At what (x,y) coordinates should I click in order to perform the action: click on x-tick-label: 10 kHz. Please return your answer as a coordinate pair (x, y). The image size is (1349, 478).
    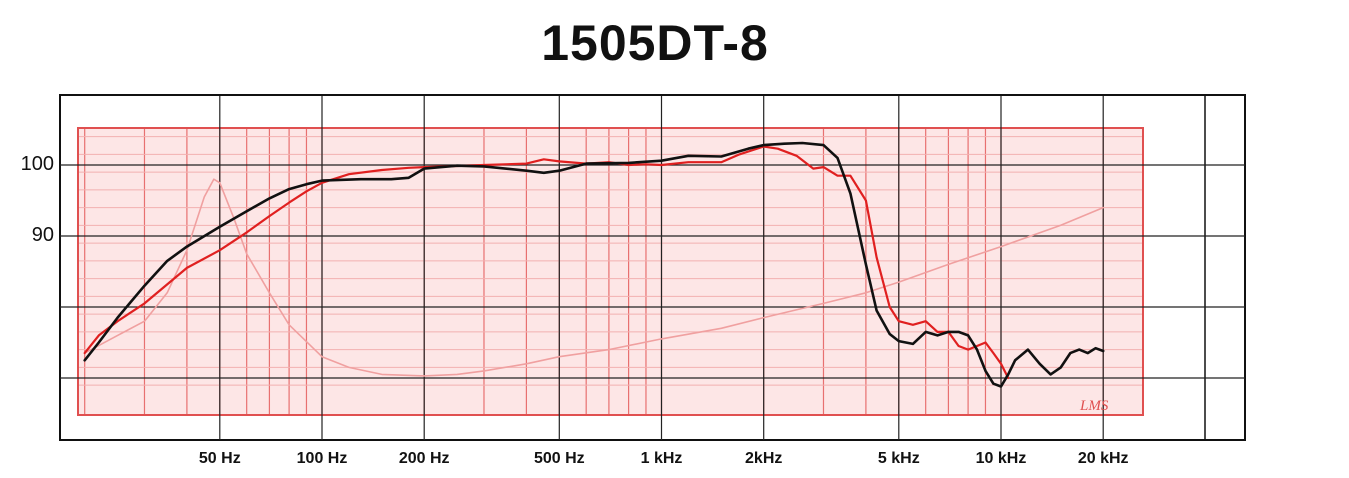
    Looking at the image, I should click on (1001, 458).